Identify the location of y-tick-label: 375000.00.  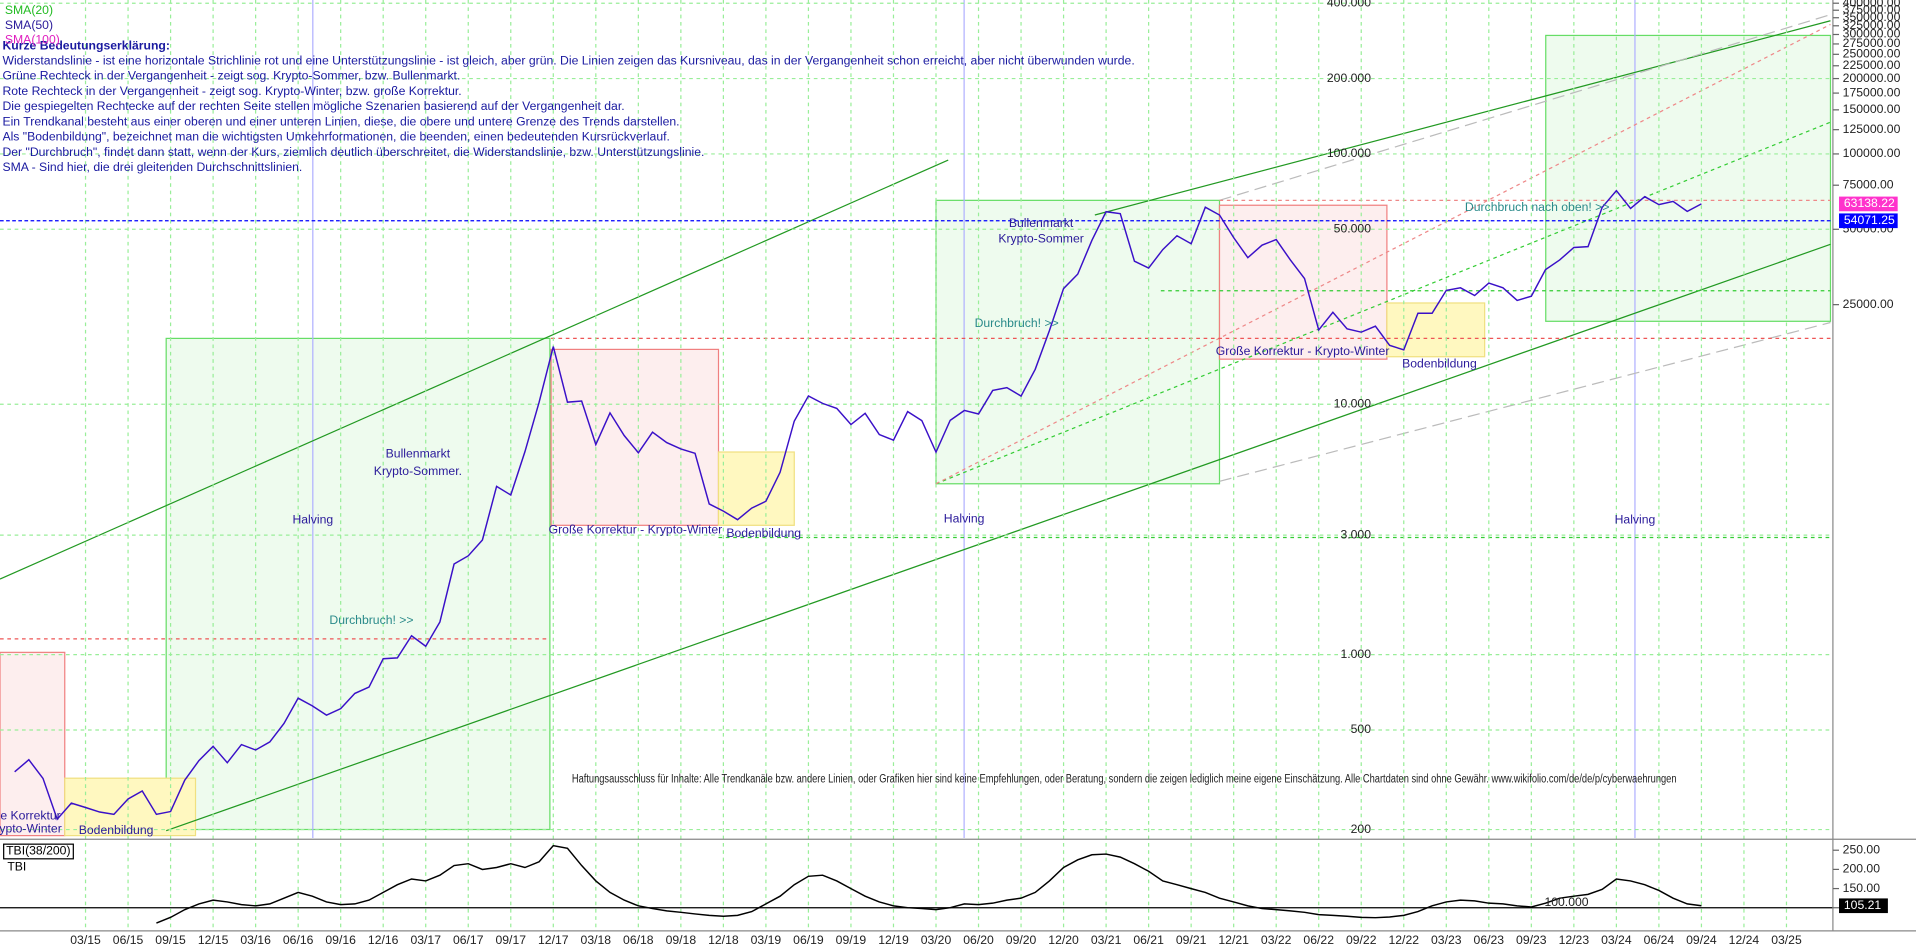
(1872, 9).